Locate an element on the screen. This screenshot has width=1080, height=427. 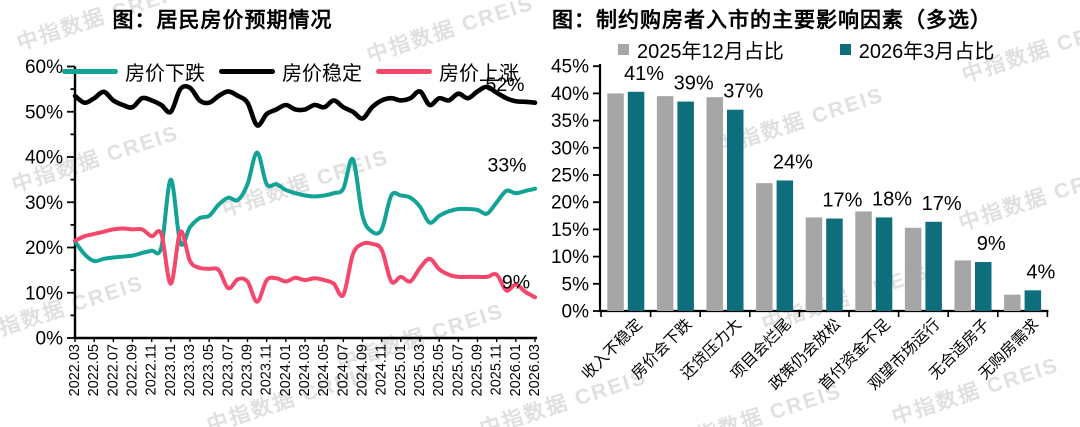
y-tick-label: 25% is located at coordinates (570, 176).